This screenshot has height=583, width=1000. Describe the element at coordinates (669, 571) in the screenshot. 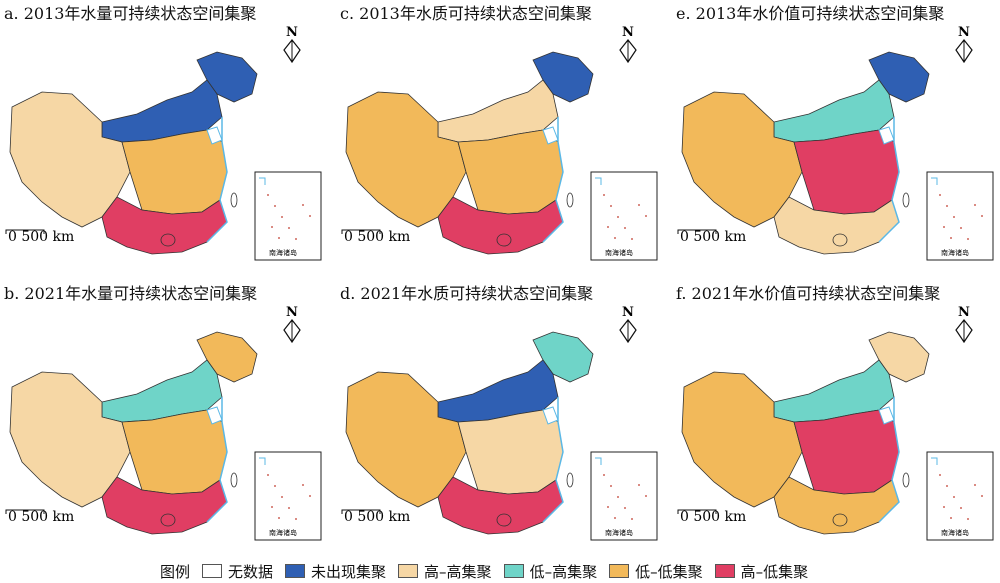

I see `legend-label: 低–低集聚` at that location.